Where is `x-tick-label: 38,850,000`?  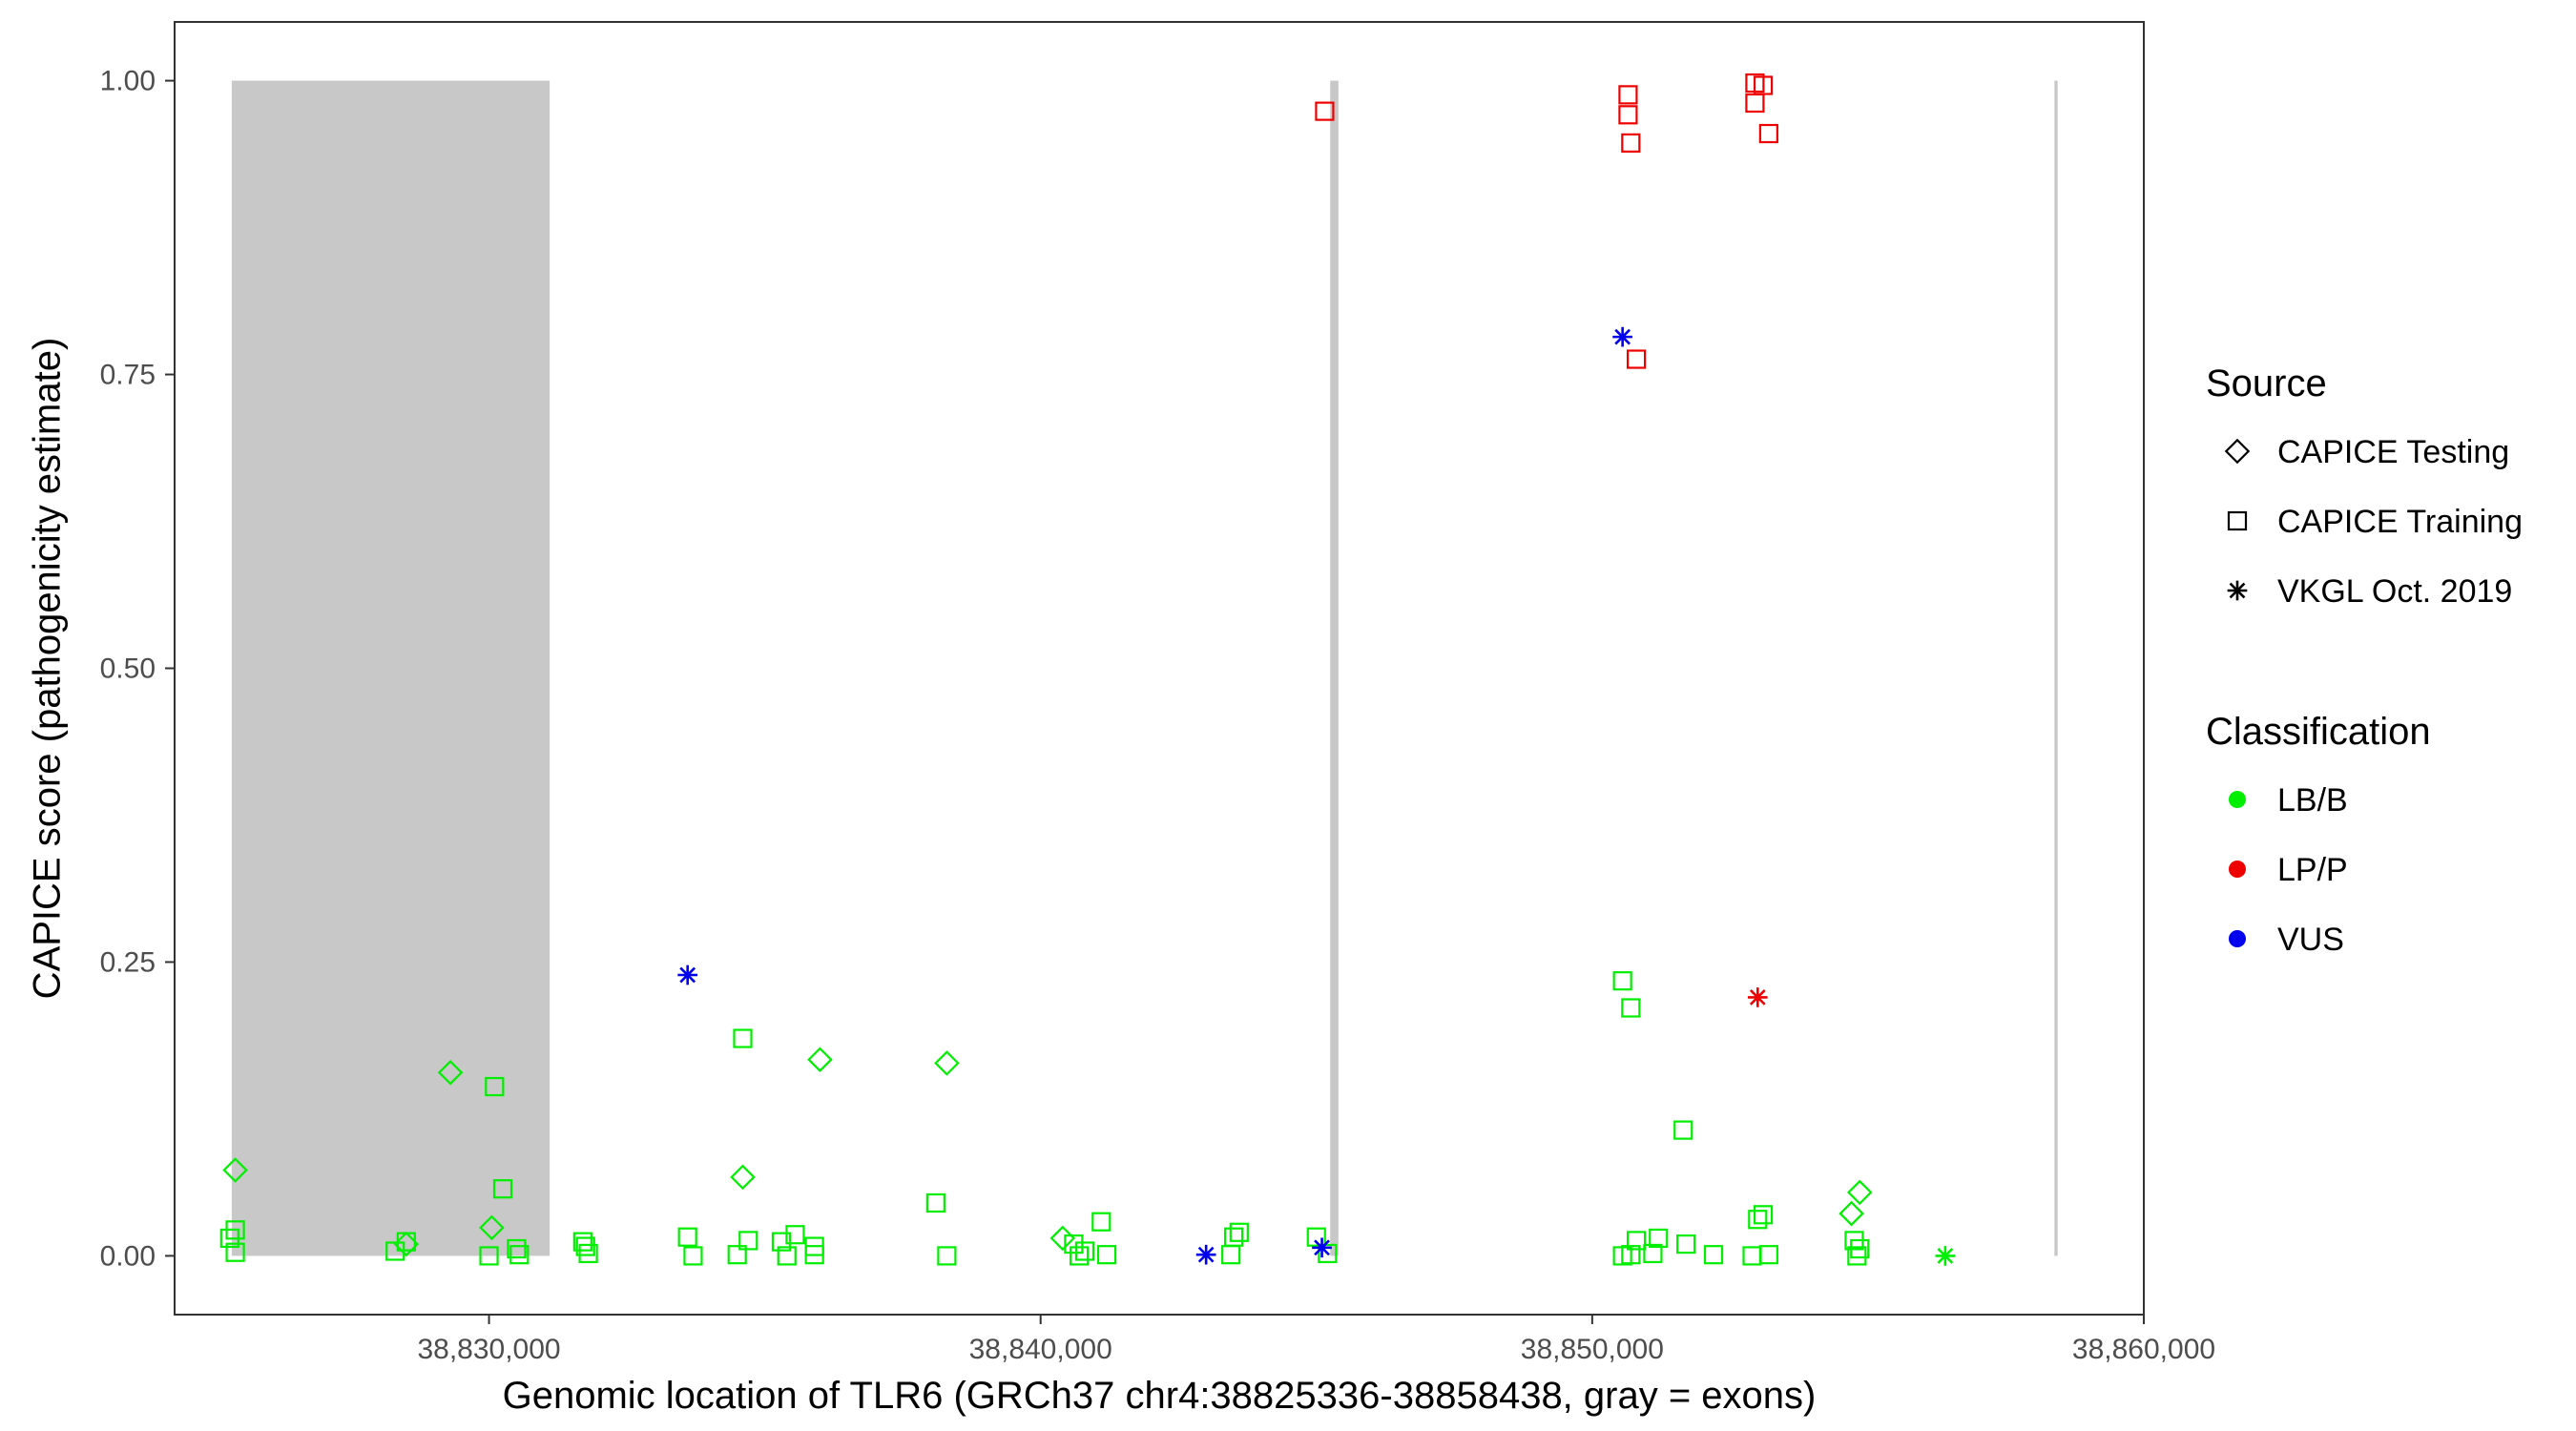 x-tick-label: 38,850,000 is located at coordinates (1592, 1349).